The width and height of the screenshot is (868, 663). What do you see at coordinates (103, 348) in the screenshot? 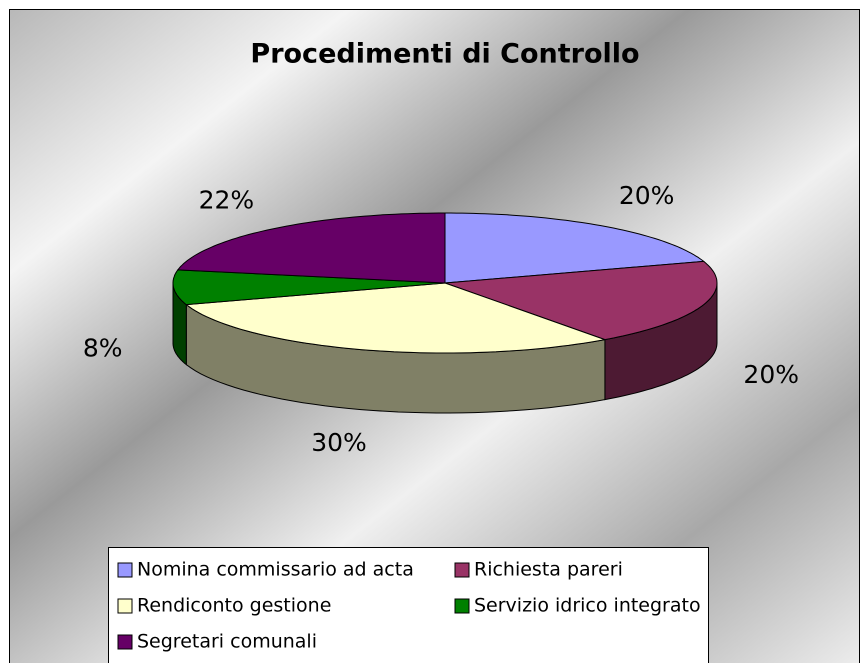
I see `data-label: 8%` at bounding box center [103, 348].